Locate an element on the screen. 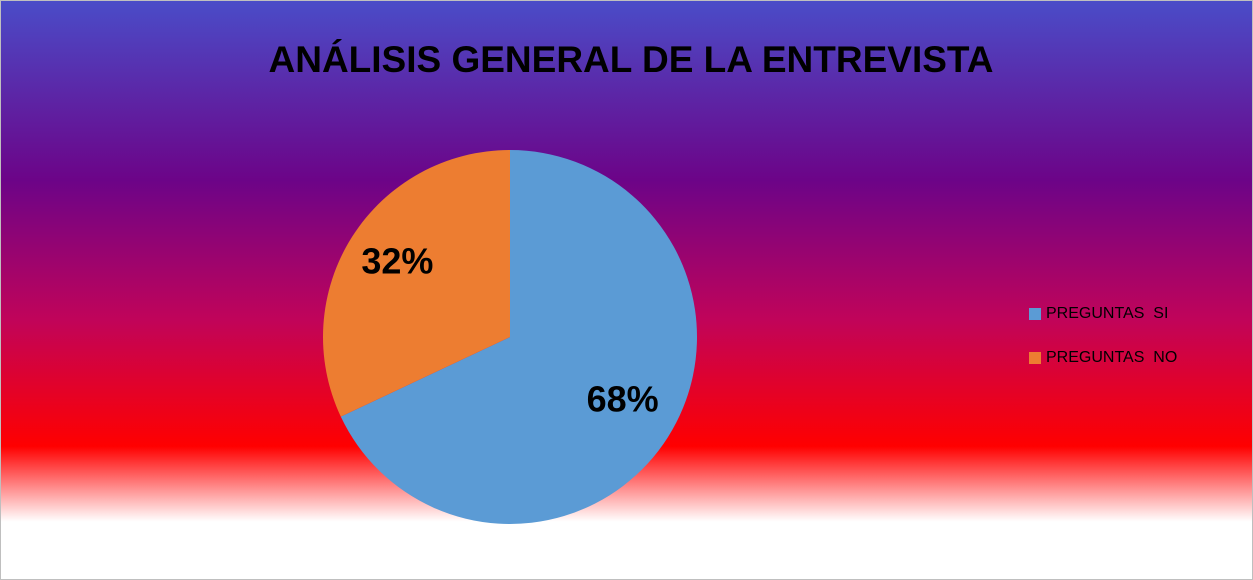 Image resolution: width=1253 pixels, height=580 pixels. legend-label: PREGUNTAS NO is located at coordinates (1111, 357).